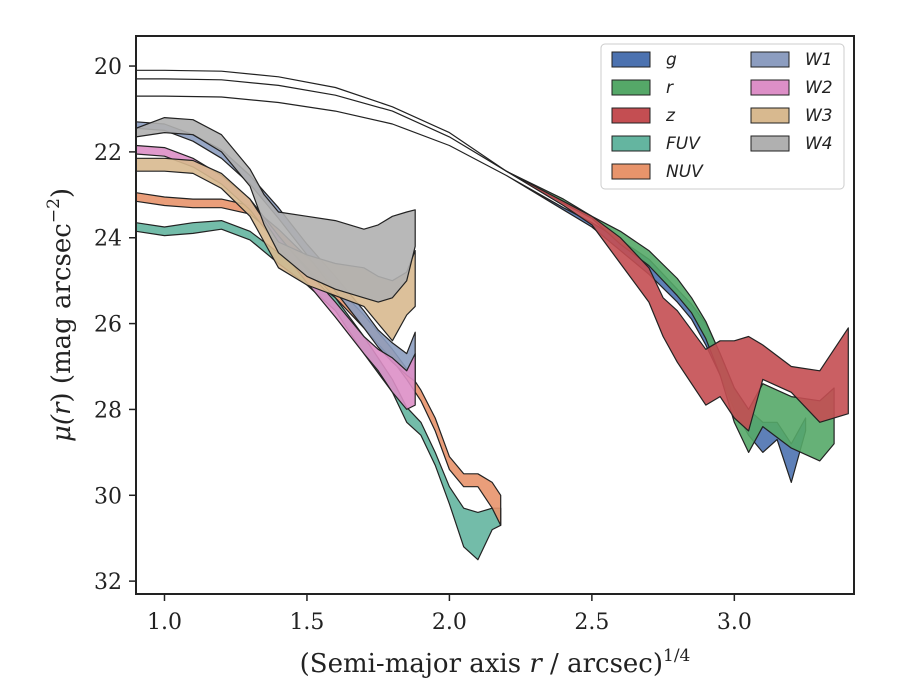  I want to click on y-axis-label: μ(r) (mag arcsec−2), so click(60, 315).